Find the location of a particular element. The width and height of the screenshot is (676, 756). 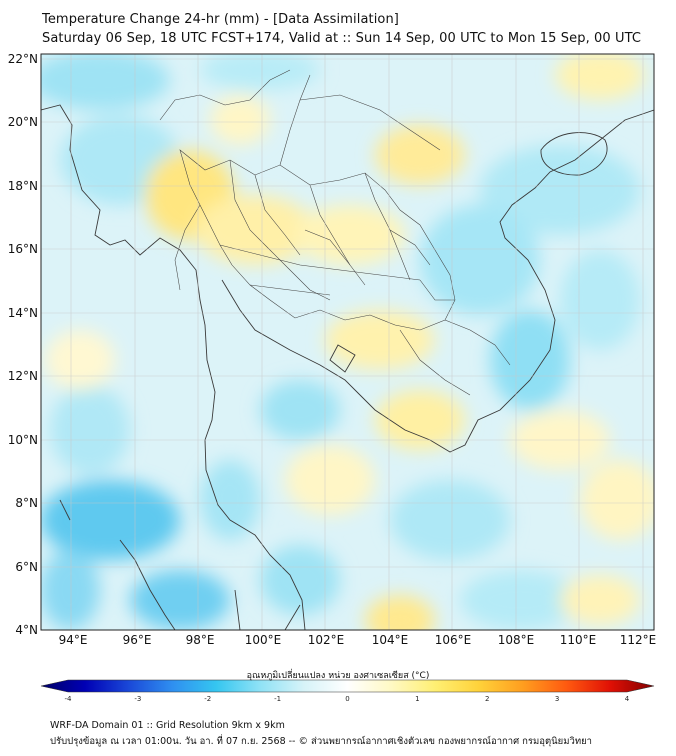

colorbar-tick-label: 4 is located at coordinates (627, 699).